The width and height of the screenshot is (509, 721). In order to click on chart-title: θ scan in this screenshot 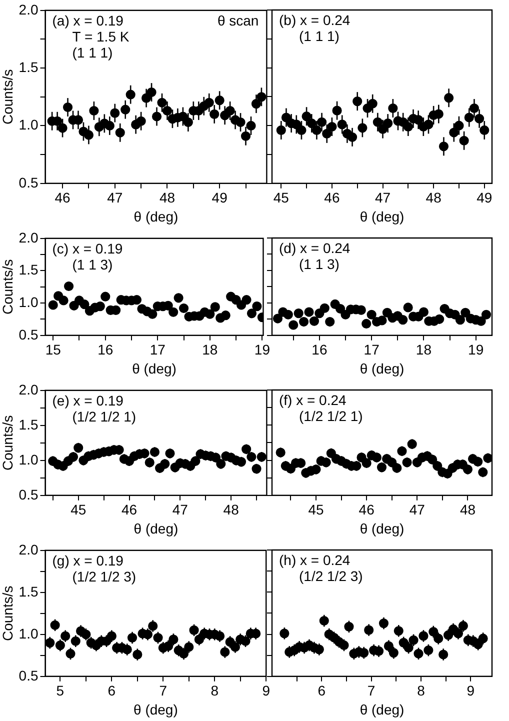, I will do `click(238, 20)`.